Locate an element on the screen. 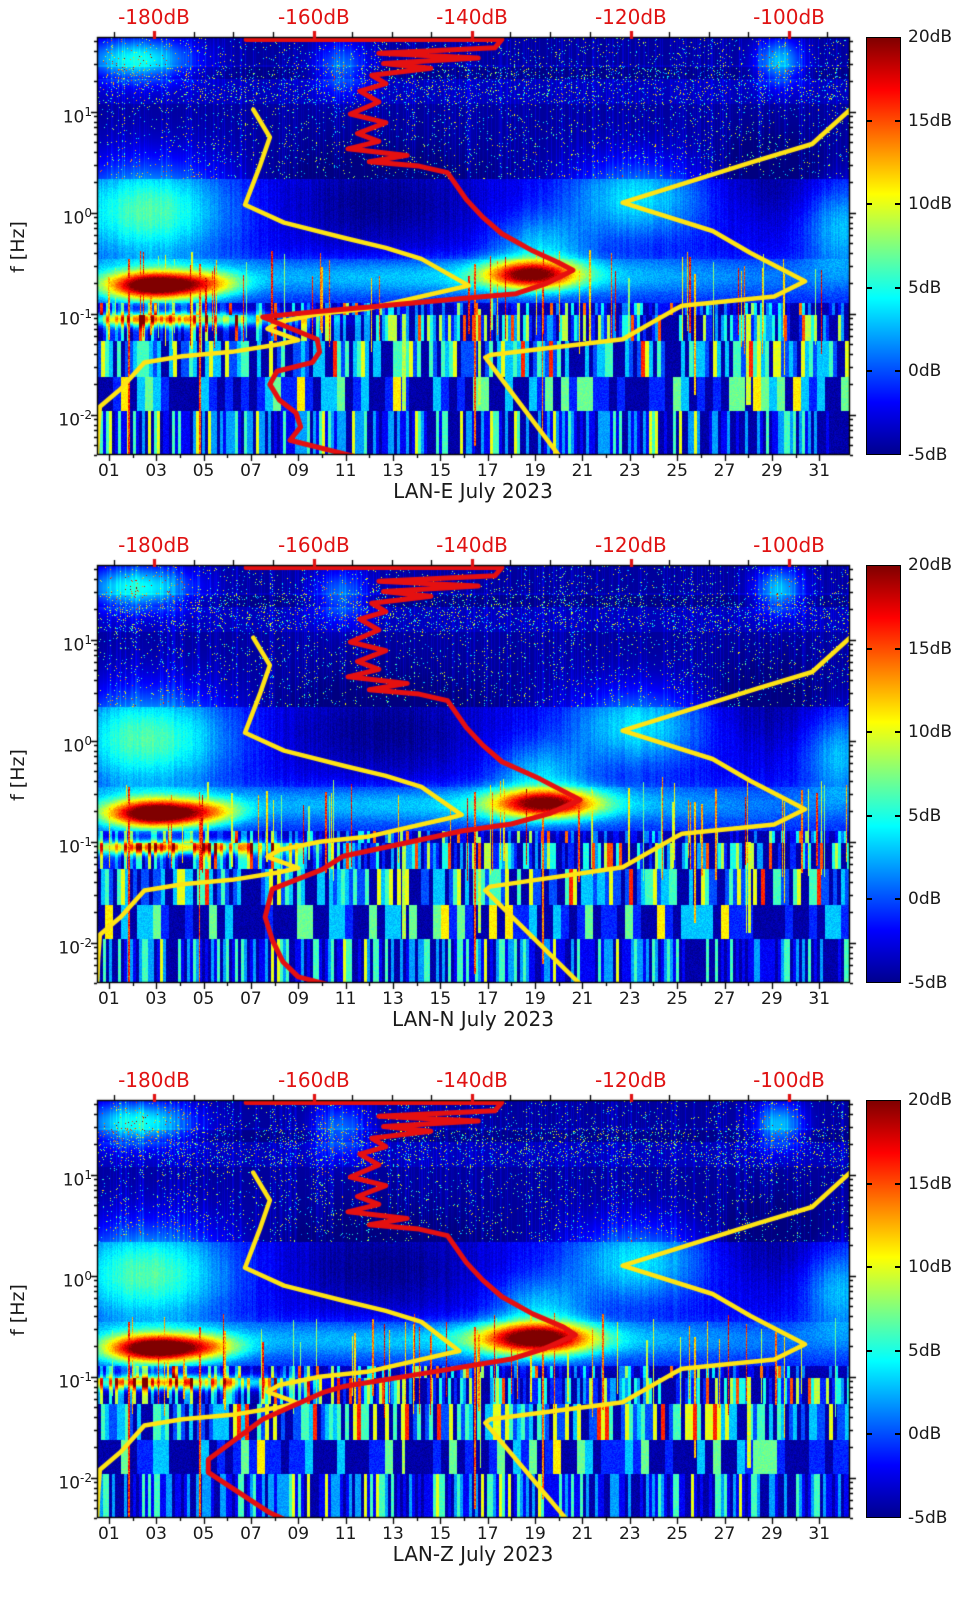 The image size is (962, 1599). panel-title-lan-n: LAN-N July 2023 is located at coordinates (472, 1019).